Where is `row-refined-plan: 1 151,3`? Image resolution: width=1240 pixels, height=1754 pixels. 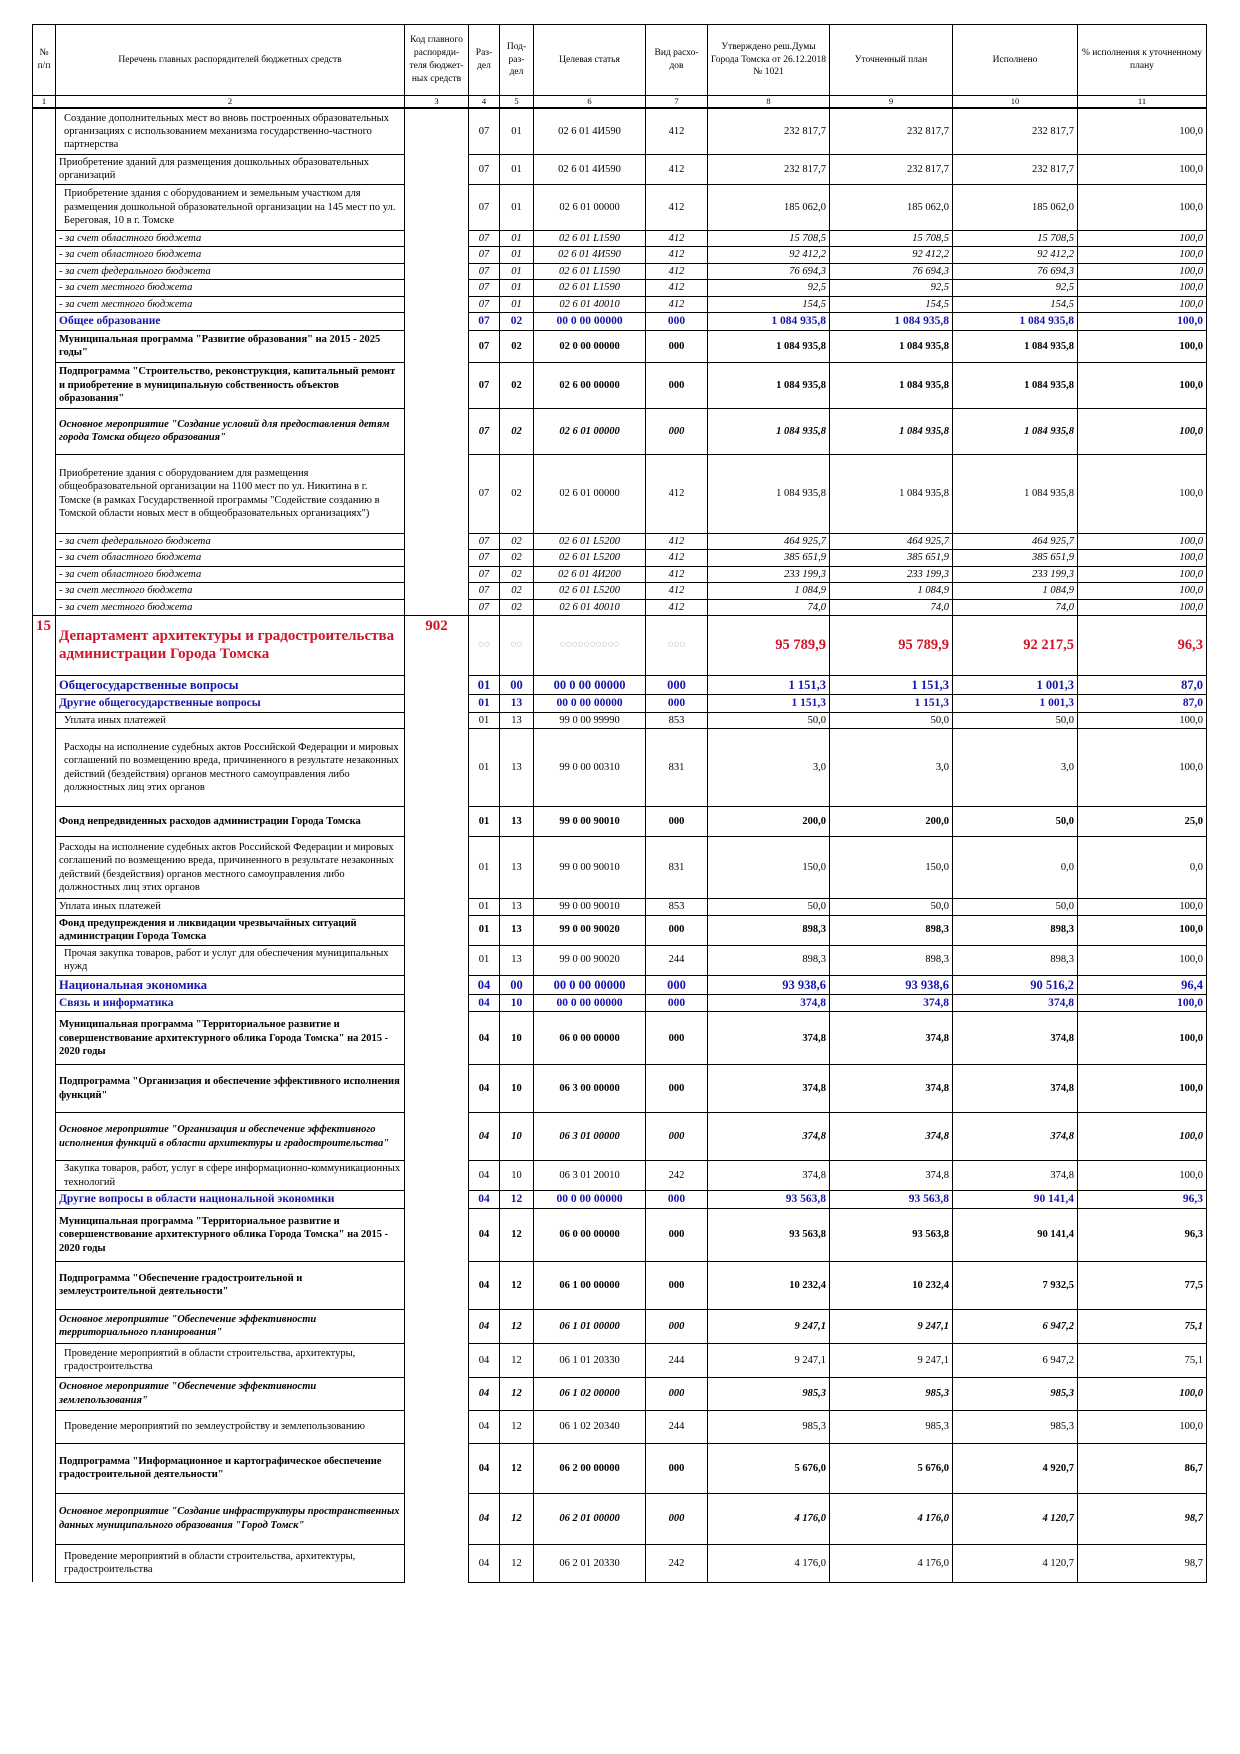
row-refined-plan: 1 151,3 is located at coordinates (891, 703).